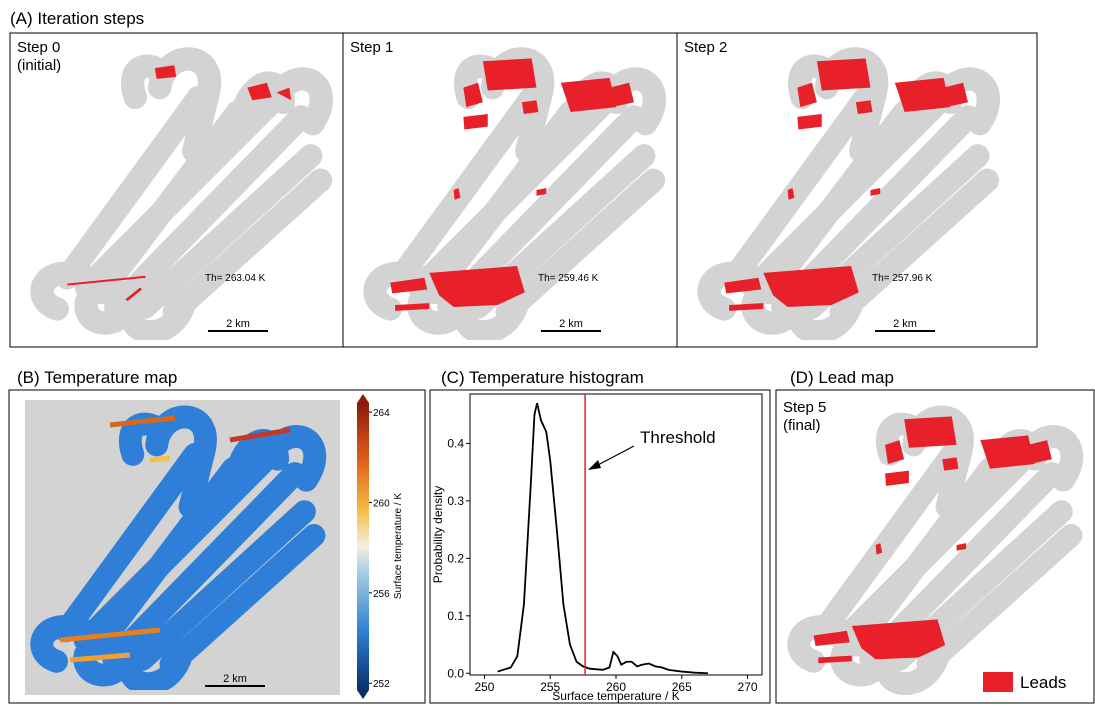  What do you see at coordinates (484, 687) in the screenshot?
I see `x-tick-label: 250` at bounding box center [484, 687].